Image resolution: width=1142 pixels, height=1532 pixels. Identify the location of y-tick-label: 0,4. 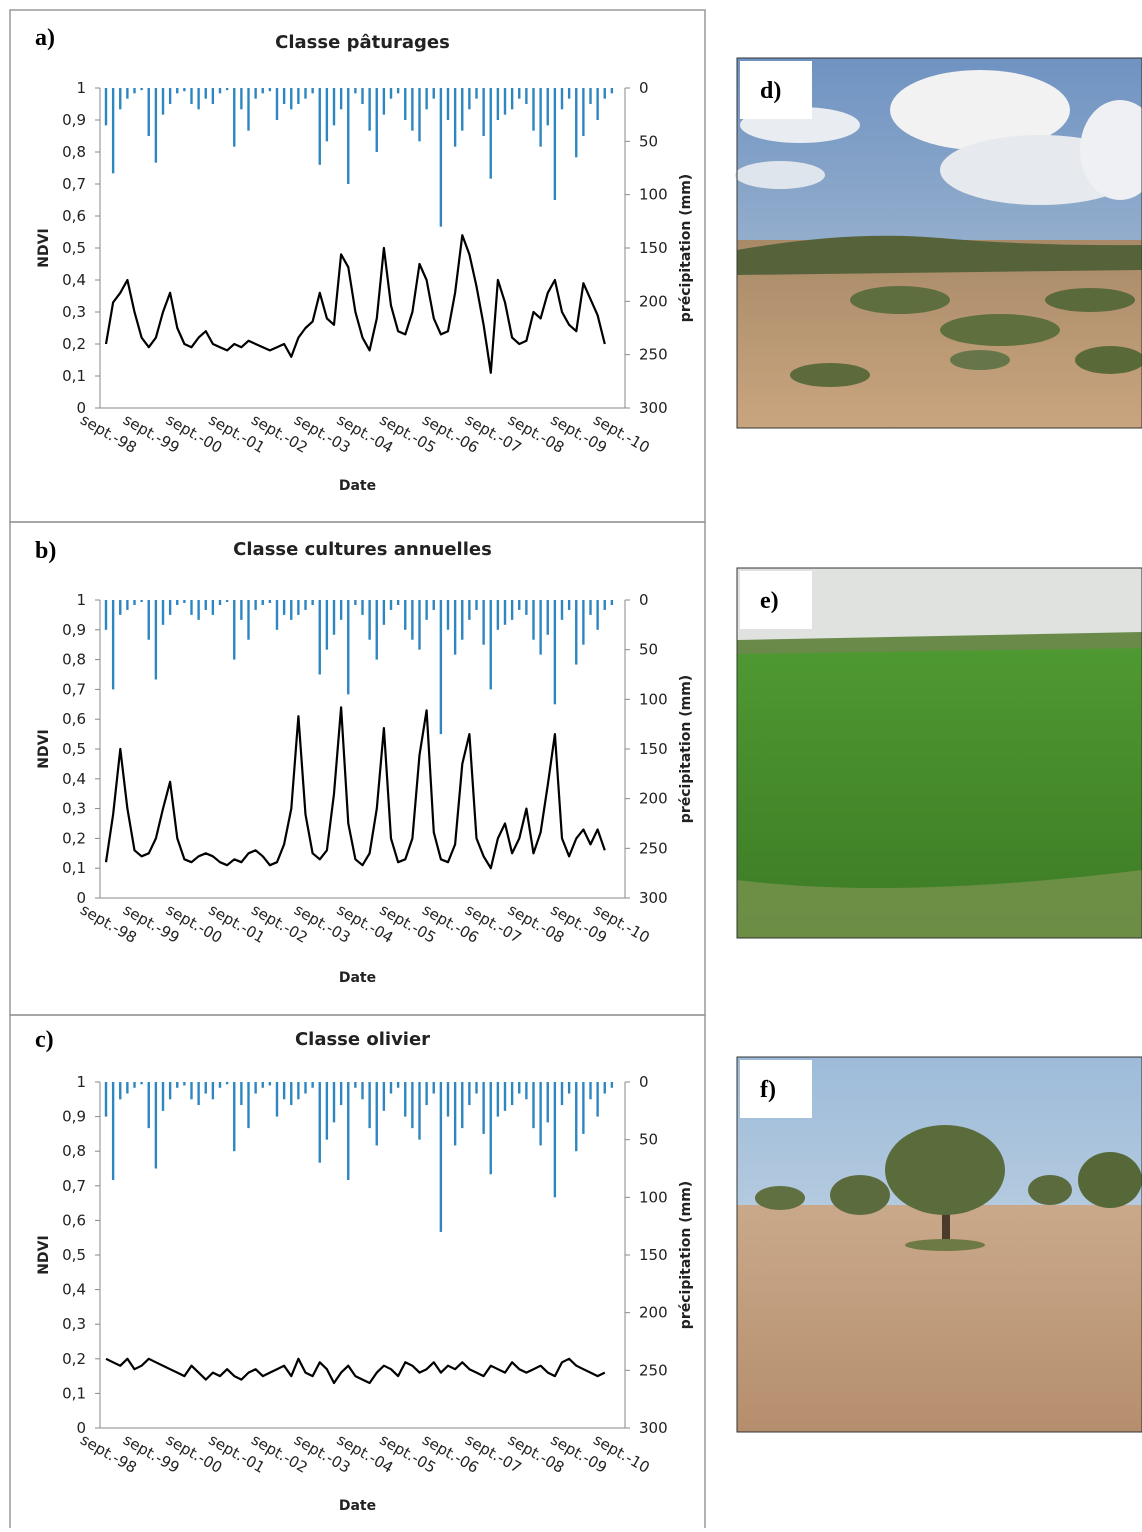
(74, 1290).